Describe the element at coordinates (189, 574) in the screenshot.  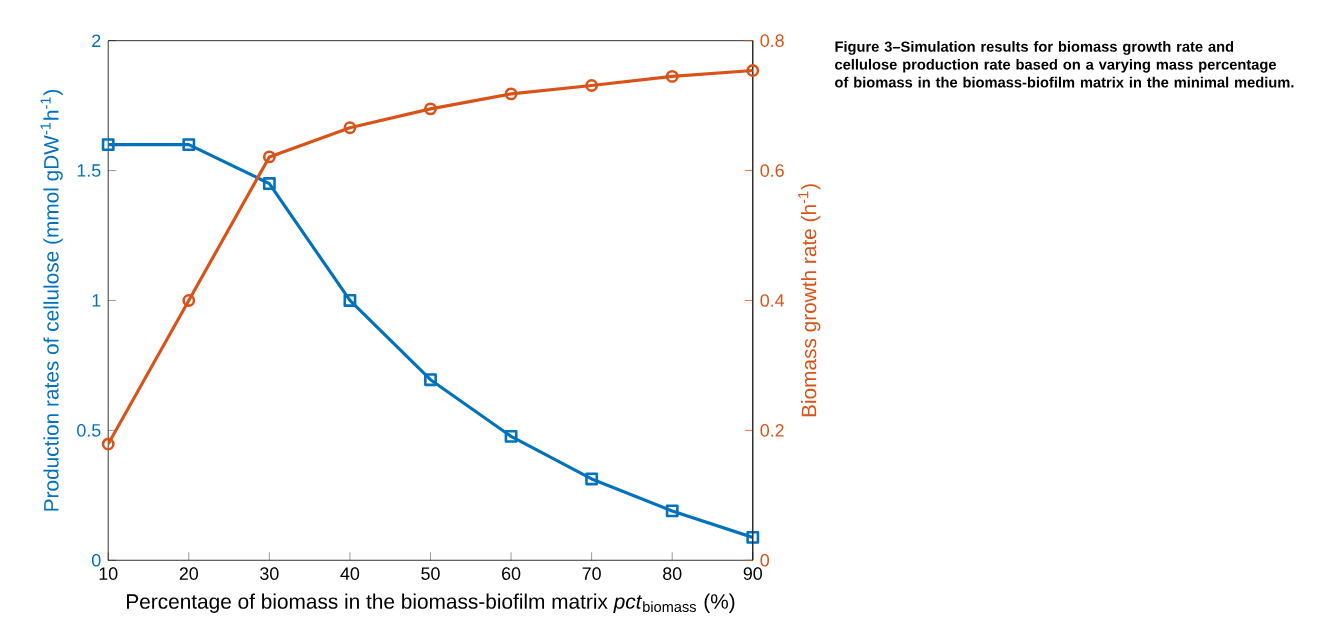
I see `x-tick-label: 20` at that location.